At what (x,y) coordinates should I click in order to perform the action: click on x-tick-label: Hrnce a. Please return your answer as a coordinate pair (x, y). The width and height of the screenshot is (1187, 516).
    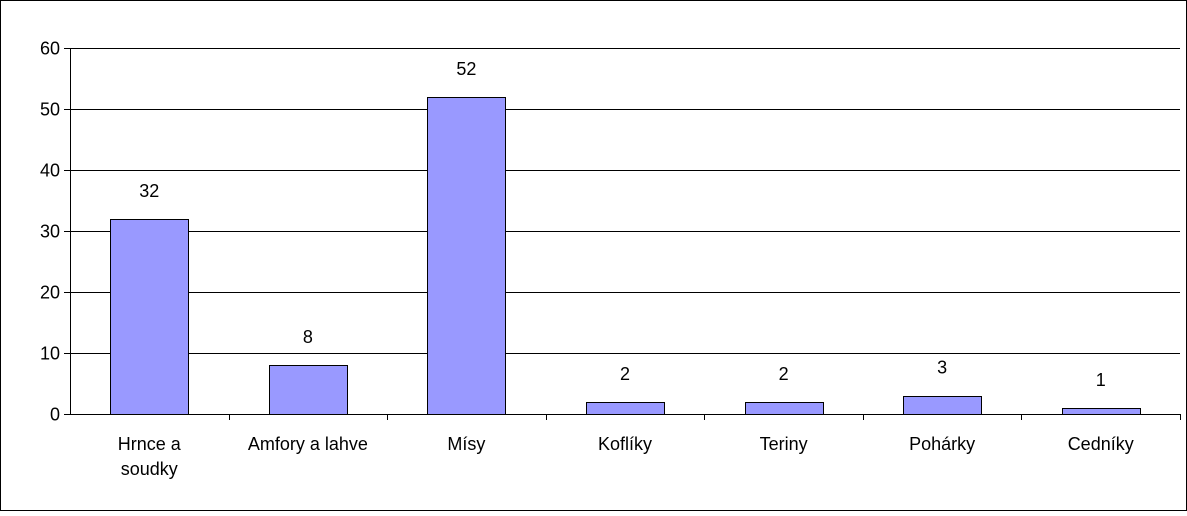
    Looking at the image, I should click on (150, 444).